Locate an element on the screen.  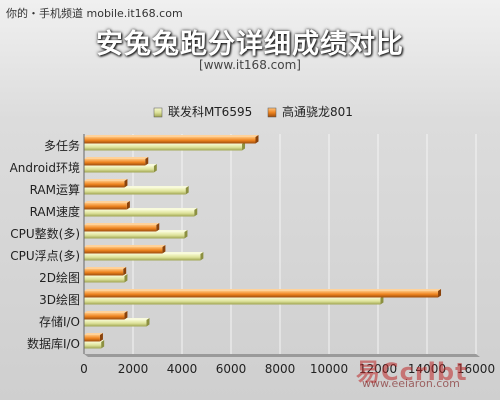
legend-label-0: 联发科MT6595 is located at coordinates (210, 111).